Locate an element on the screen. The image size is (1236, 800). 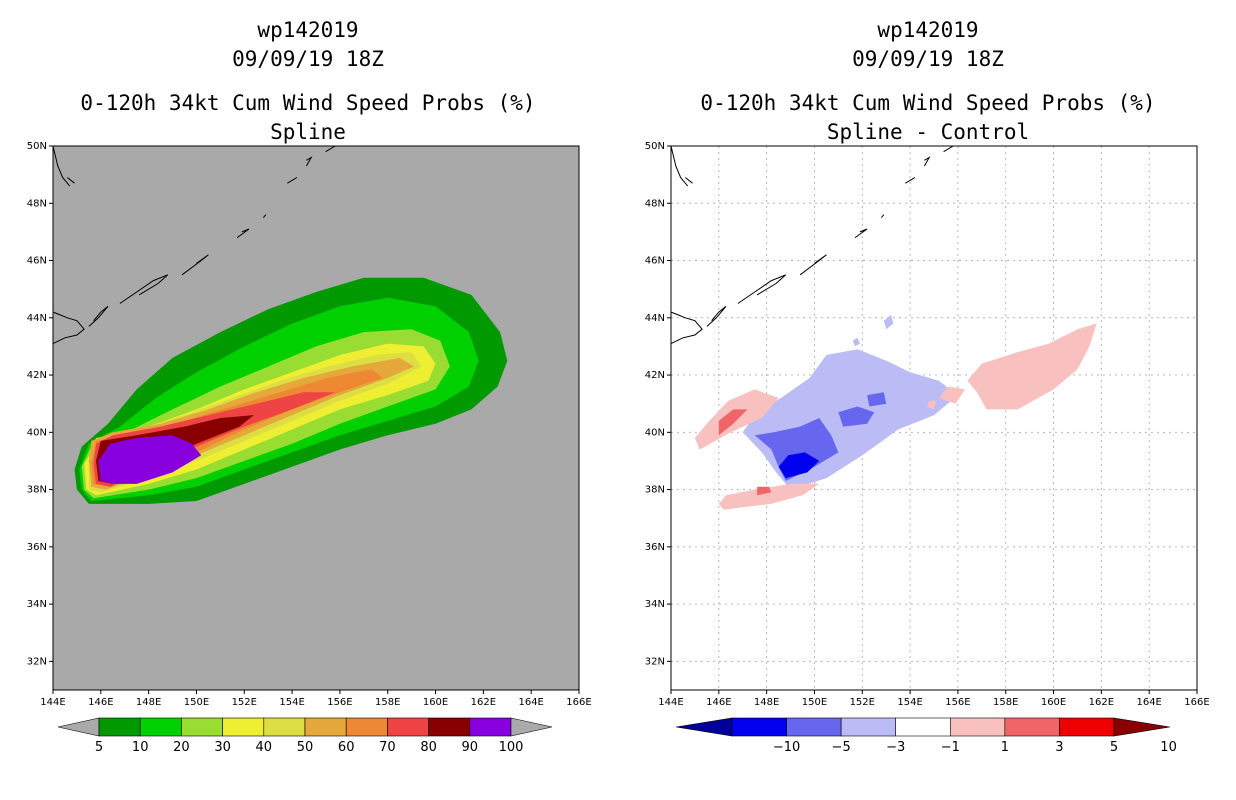
left-colorbar-label-40: 40 is located at coordinates (264, 747).